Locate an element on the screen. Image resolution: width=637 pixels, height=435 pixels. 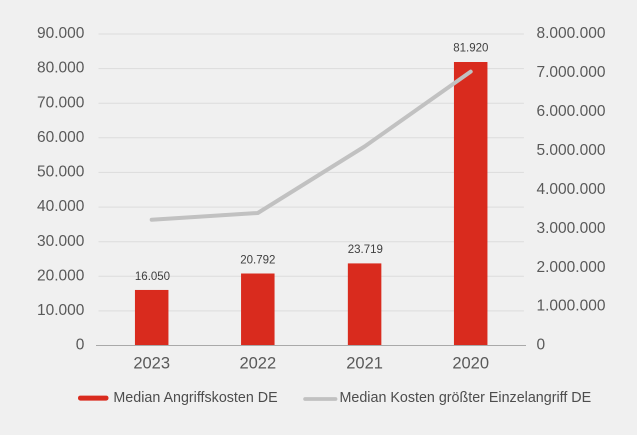
svg-text: 40.000 is located at coordinates (61, 206).